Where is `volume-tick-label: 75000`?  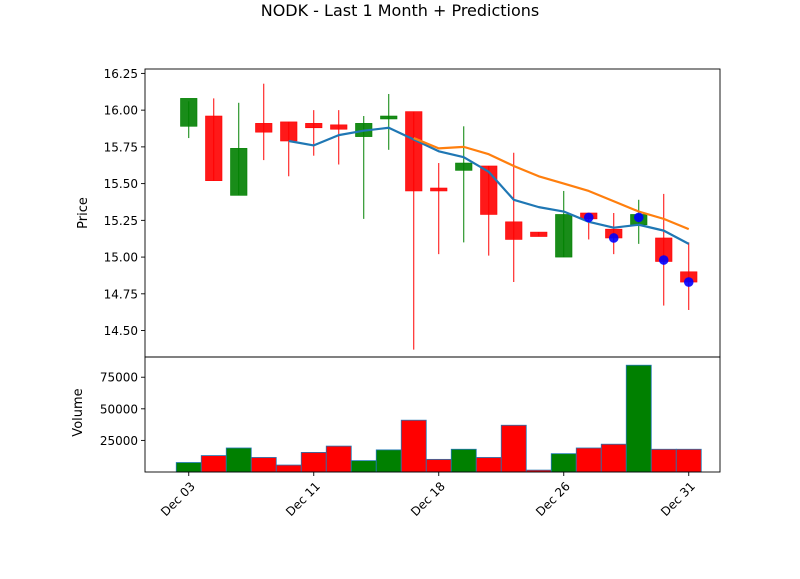
volume-tick-label: 75000 is located at coordinates (119, 378).